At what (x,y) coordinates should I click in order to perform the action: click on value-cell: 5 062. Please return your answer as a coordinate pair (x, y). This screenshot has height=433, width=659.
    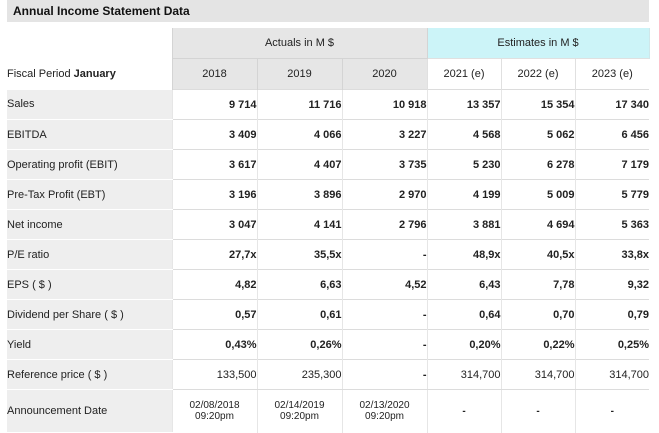
    Looking at the image, I should click on (538, 134).